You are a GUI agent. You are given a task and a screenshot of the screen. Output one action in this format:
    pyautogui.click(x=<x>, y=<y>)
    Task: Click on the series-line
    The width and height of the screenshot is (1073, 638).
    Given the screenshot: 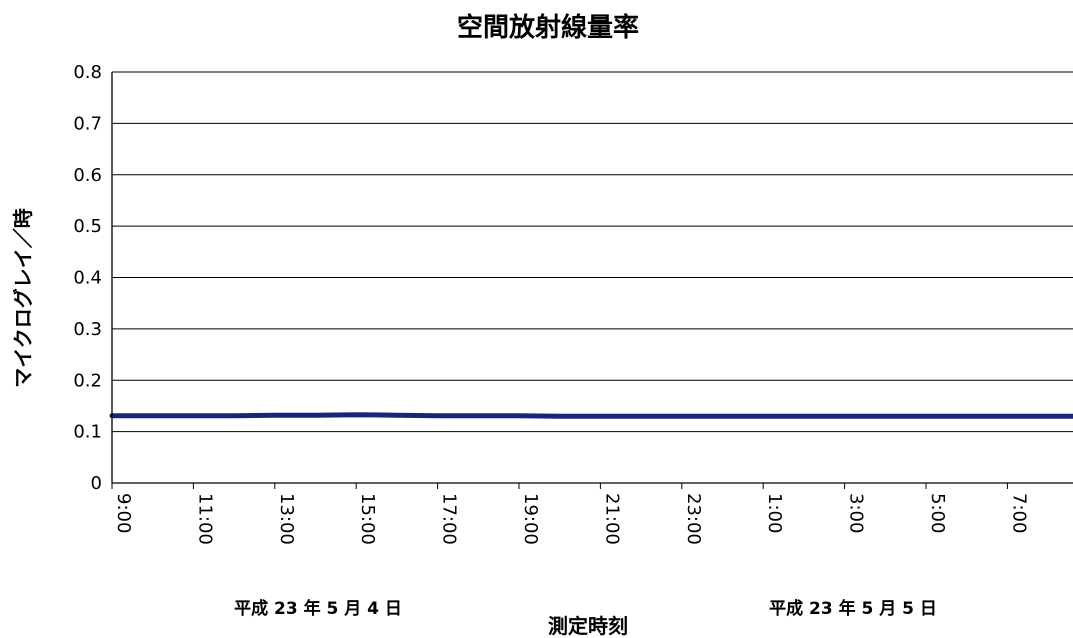 What is the action you would take?
    pyautogui.click(x=591, y=415)
    